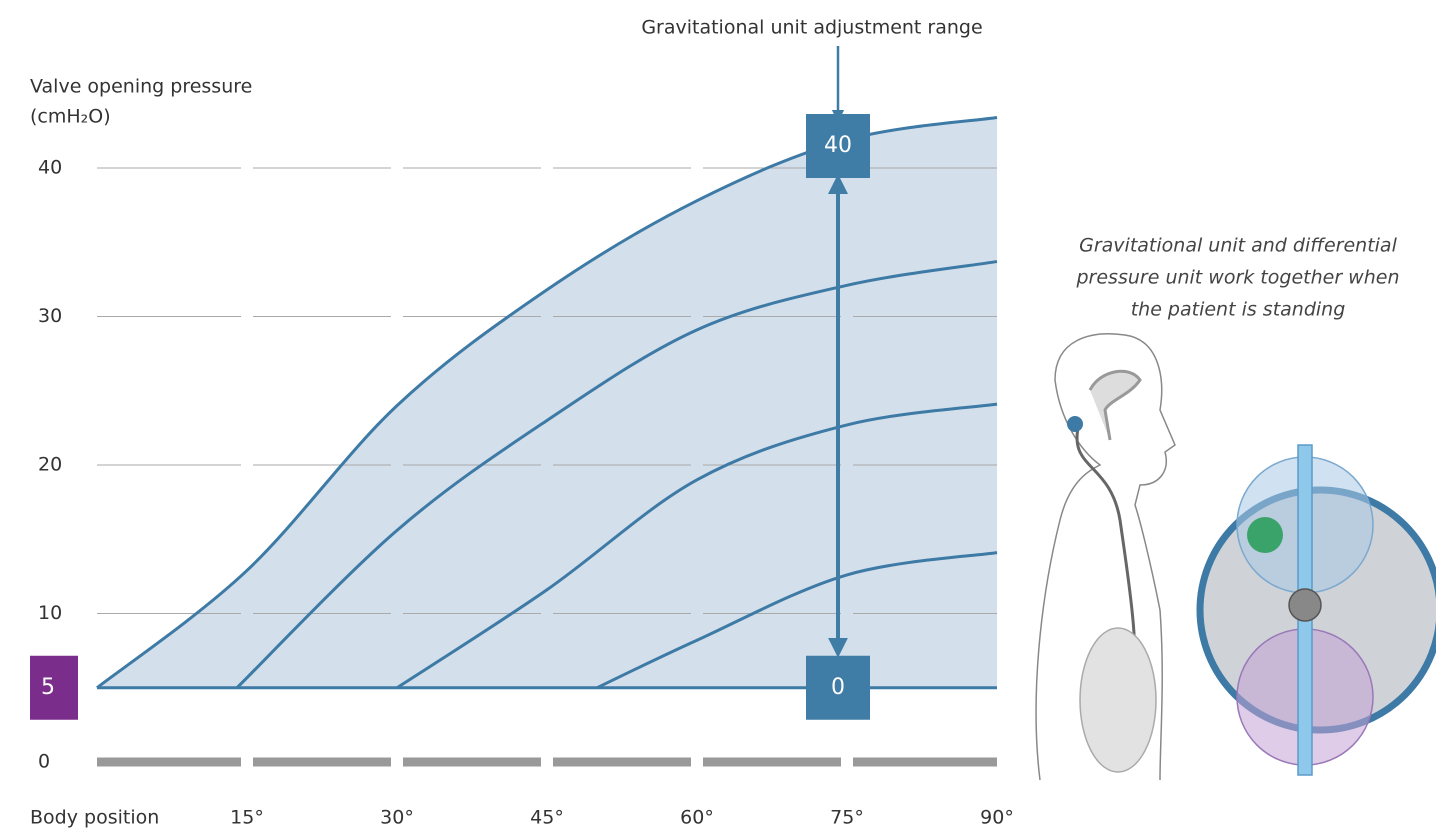 This screenshot has width=1436, height=837. What do you see at coordinates (44, 762) in the screenshot?
I see `y-tick-label: 0` at bounding box center [44, 762].